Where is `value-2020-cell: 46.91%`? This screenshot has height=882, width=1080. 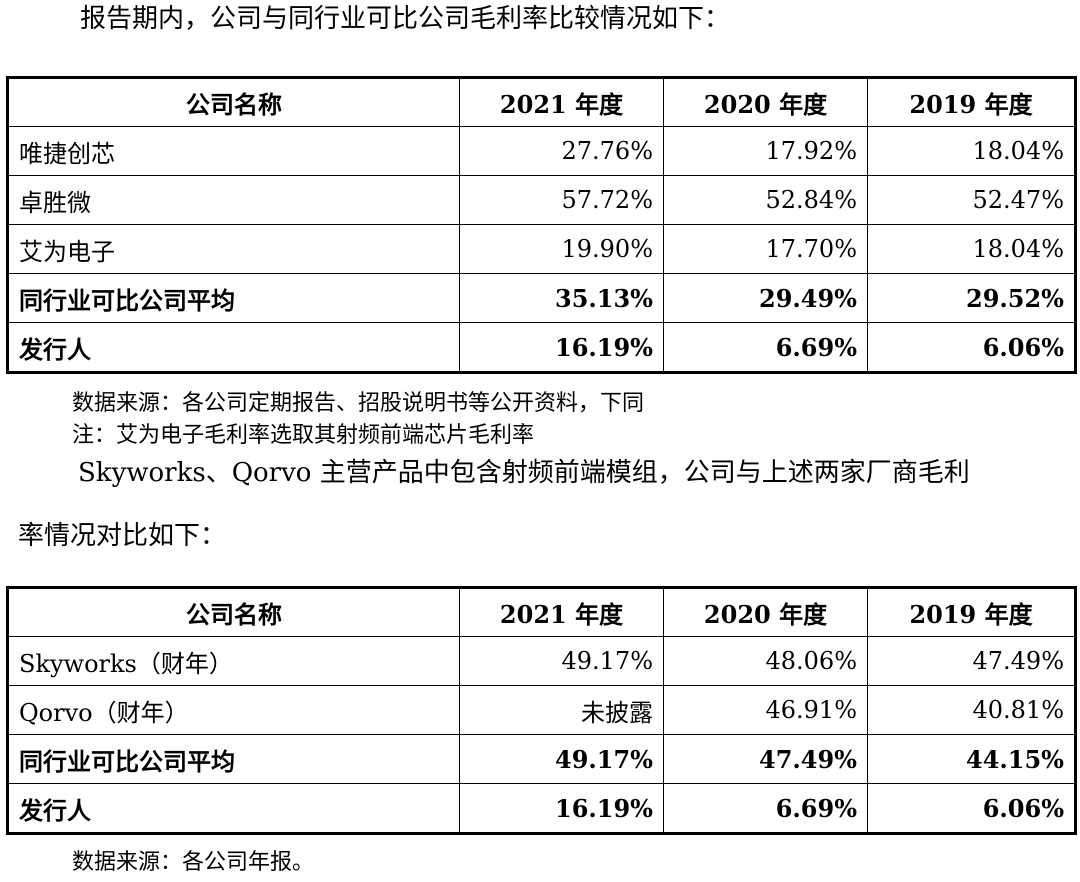 value-2020-cell: 46.91% is located at coordinates (765, 710).